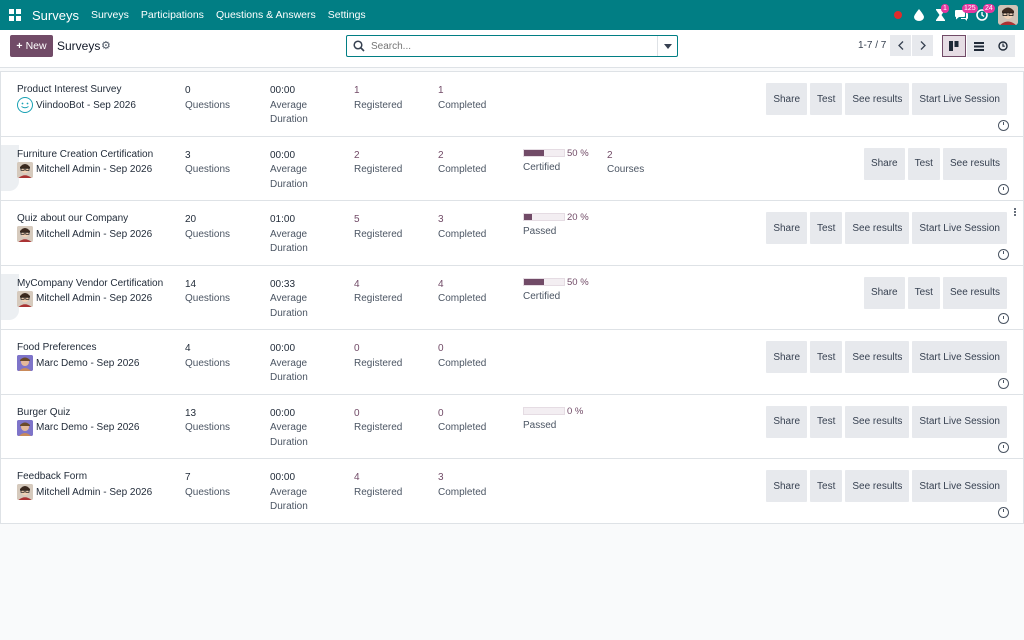 The width and height of the screenshot is (1024, 640). What do you see at coordinates (69, 89) in the screenshot?
I see `survey-title: Product Interest Survey` at bounding box center [69, 89].